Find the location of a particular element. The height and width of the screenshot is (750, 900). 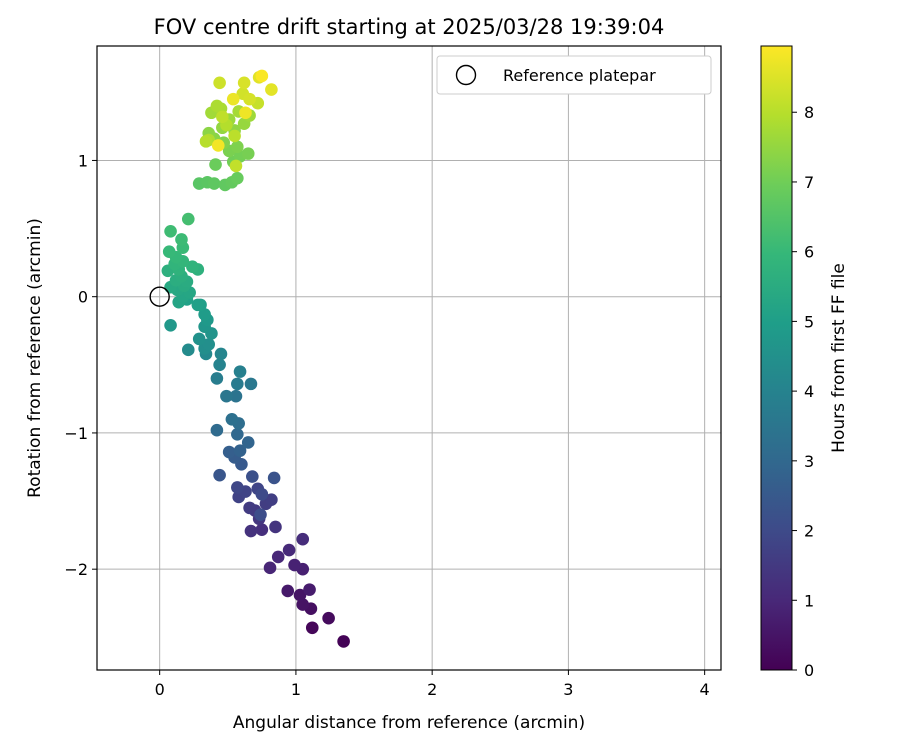

reference-marker is located at coordinates (159, 296).